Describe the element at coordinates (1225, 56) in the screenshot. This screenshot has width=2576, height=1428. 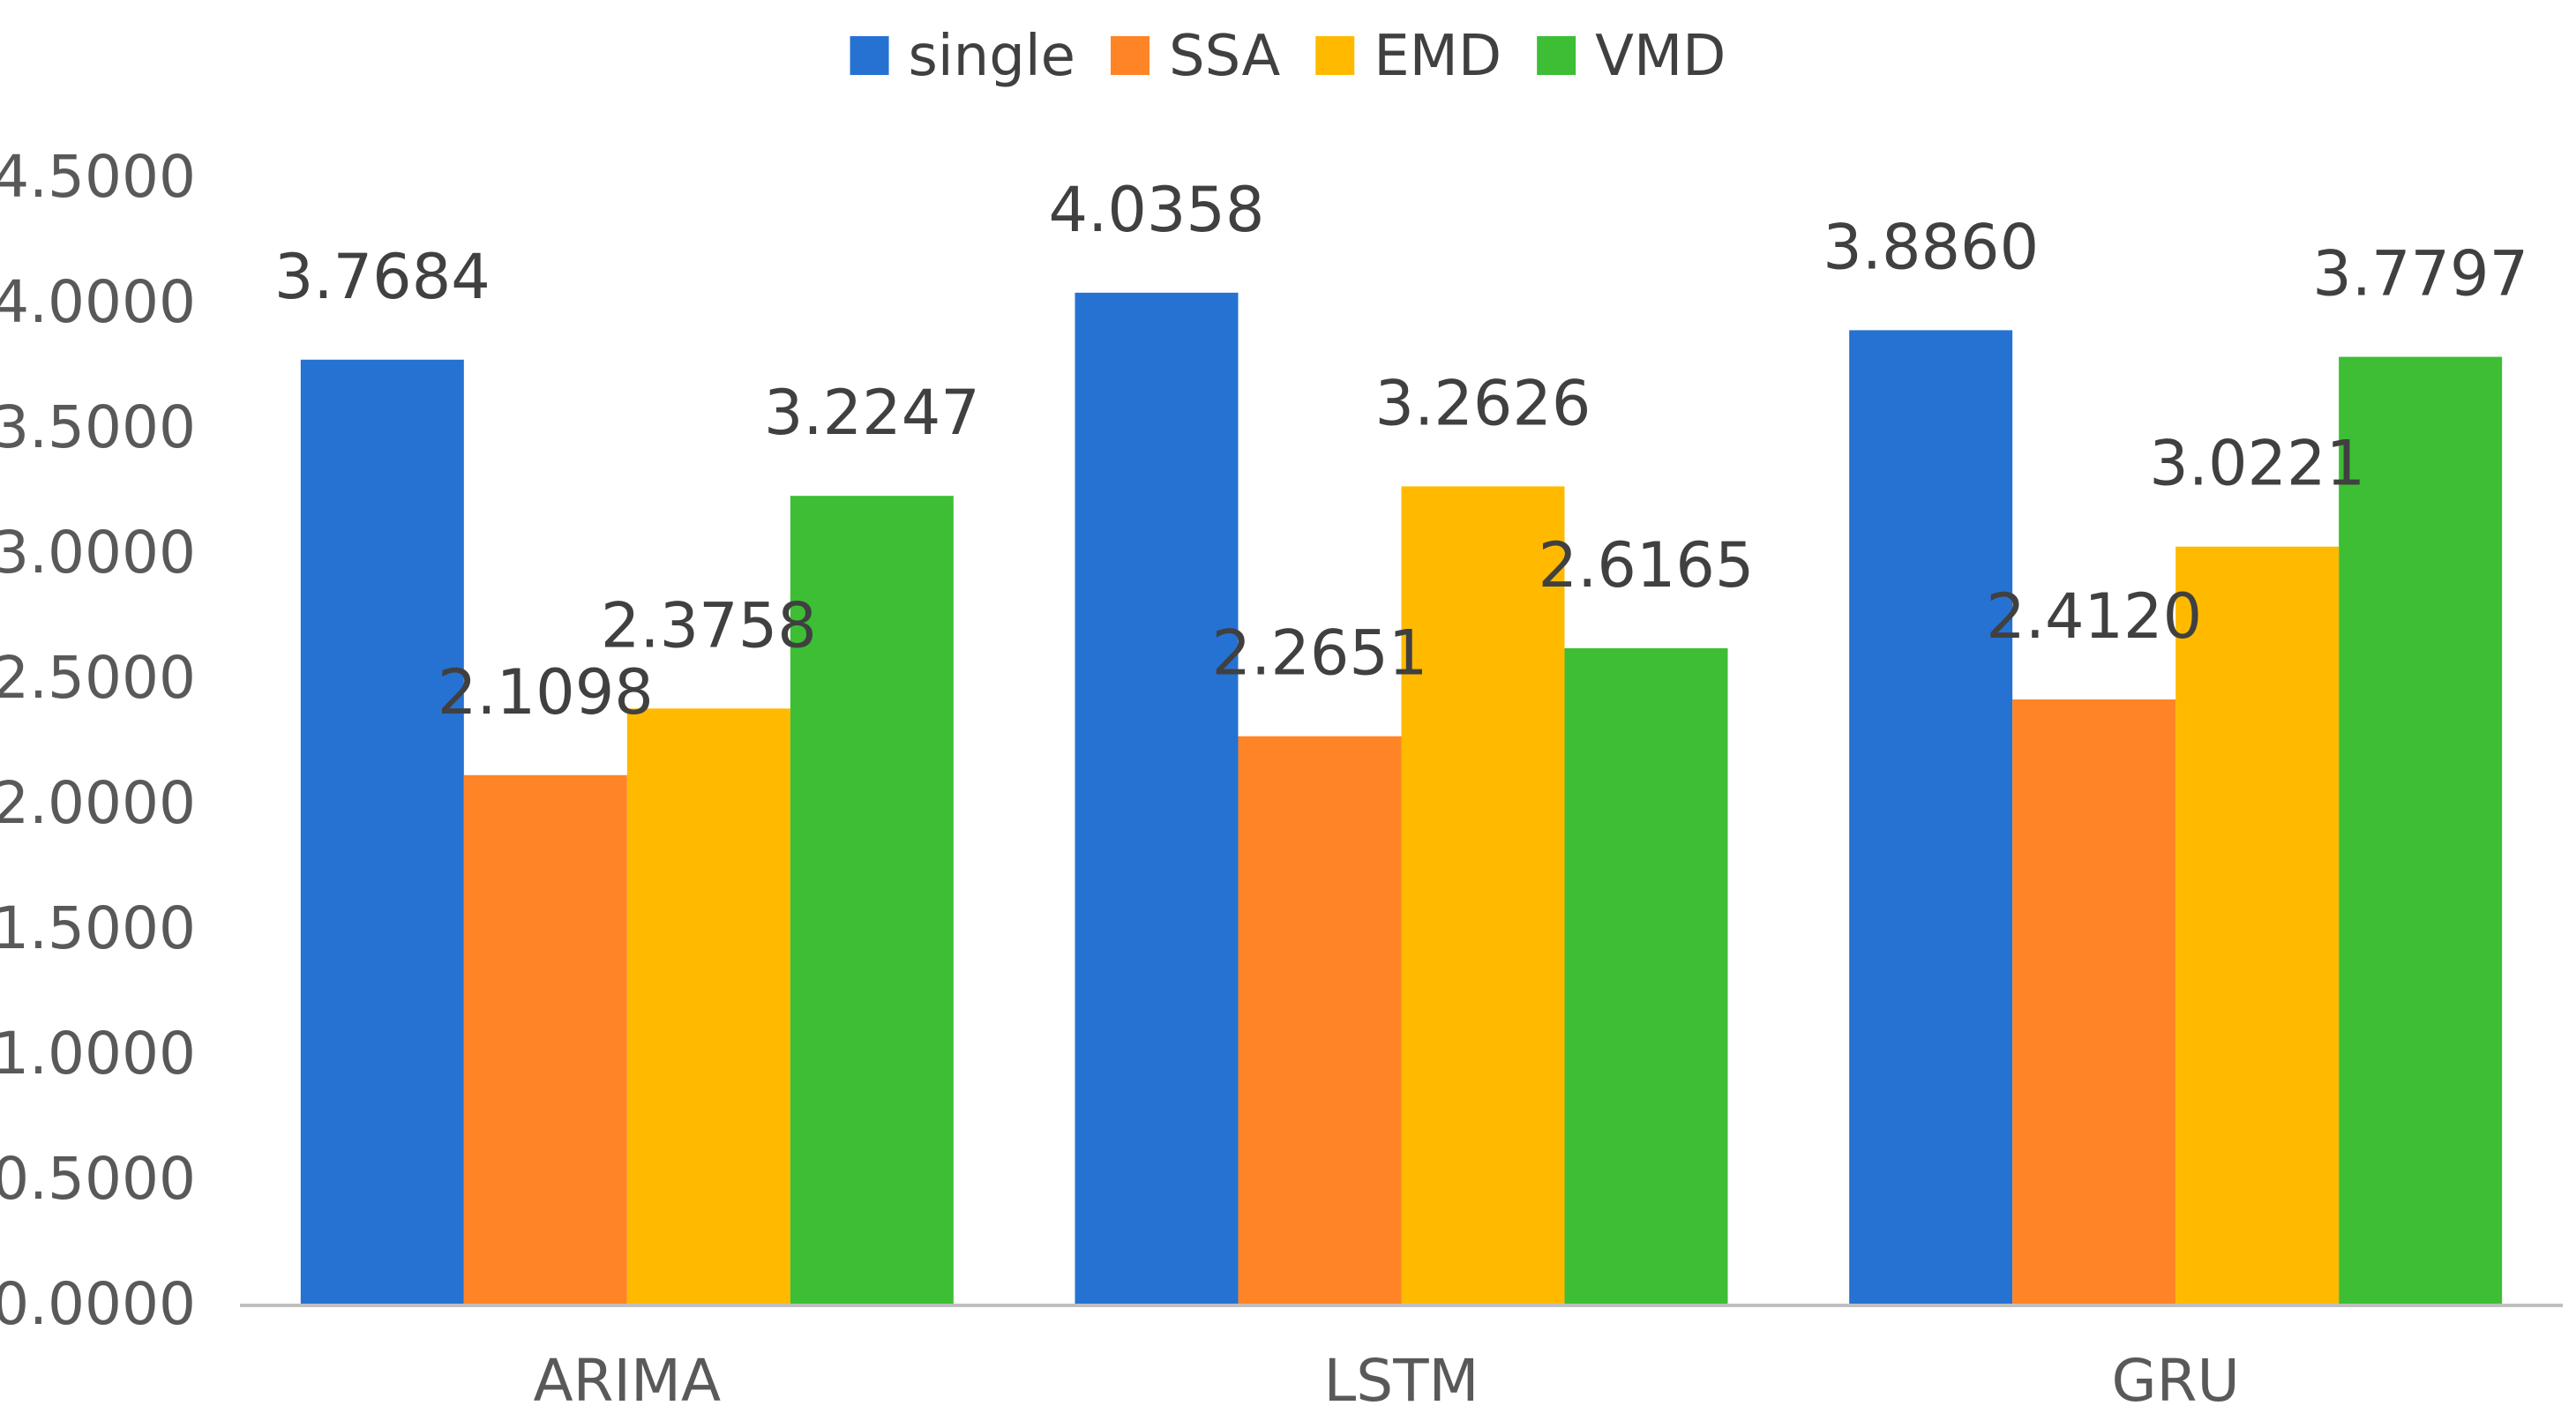
I see `legend-label: SSA` at that location.